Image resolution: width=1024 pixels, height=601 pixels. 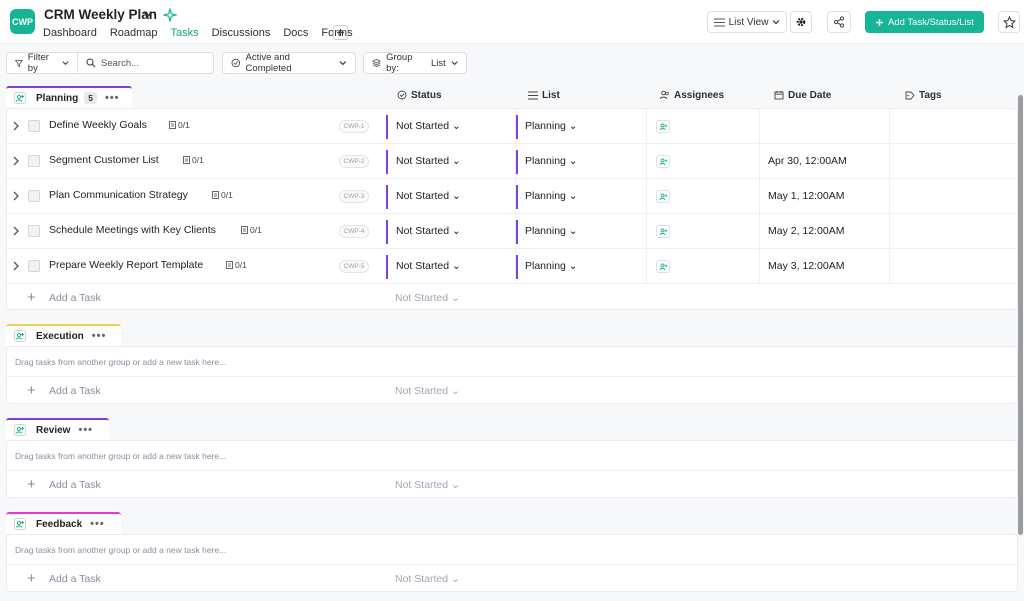 What do you see at coordinates (807, 161) in the screenshot?
I see `due-date: Apr 30, 12:00AM` at bounding box center [807, 161].